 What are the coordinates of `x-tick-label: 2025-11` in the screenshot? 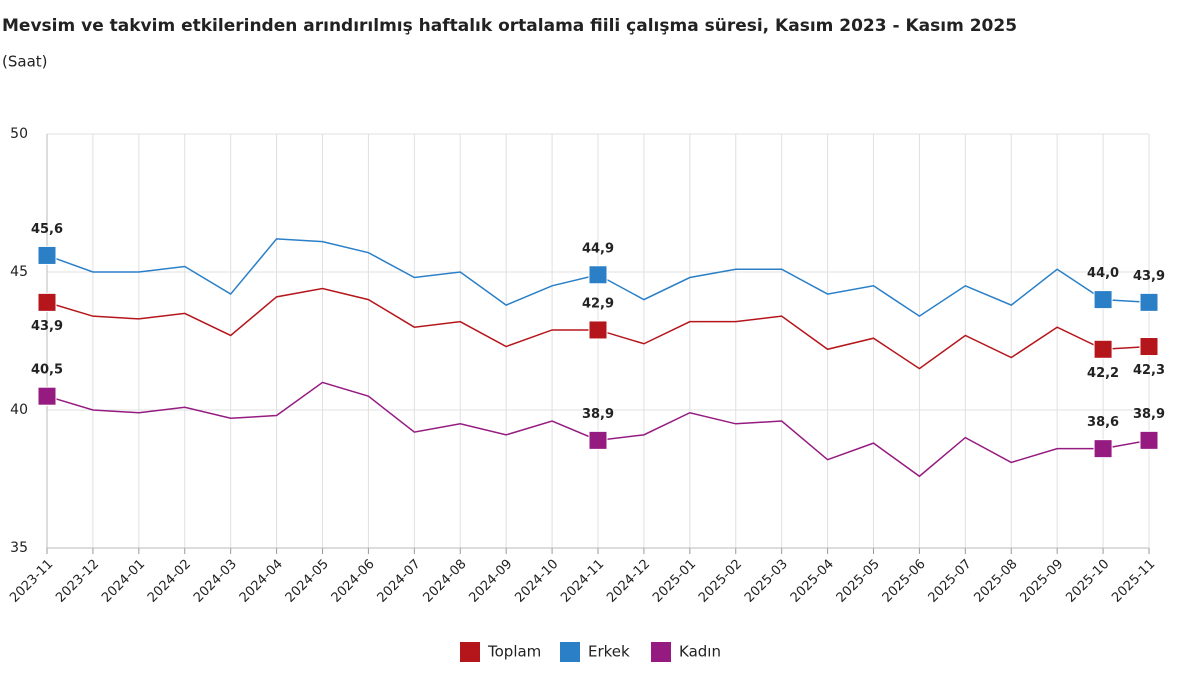 It's located at (1133, 581).